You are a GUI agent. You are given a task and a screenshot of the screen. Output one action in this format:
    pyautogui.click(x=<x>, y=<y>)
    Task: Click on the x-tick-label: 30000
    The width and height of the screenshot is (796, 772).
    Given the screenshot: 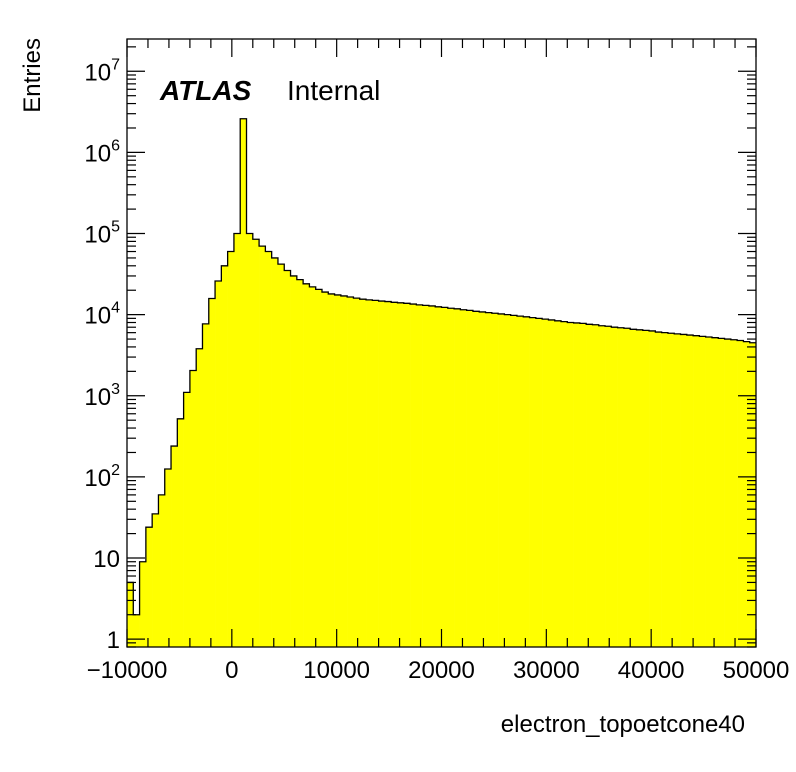 What is the action you would take?
    pyautogui.click(x=546, y=670)
    